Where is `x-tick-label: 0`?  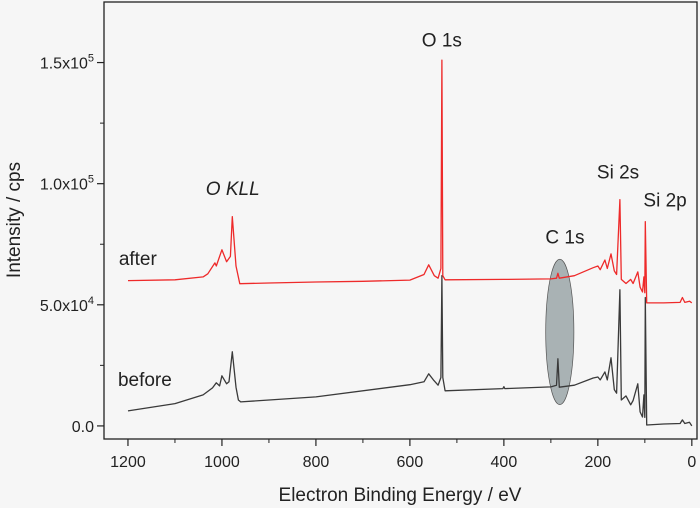
x-tick-label: 0 is located at coordinates (691, 462).